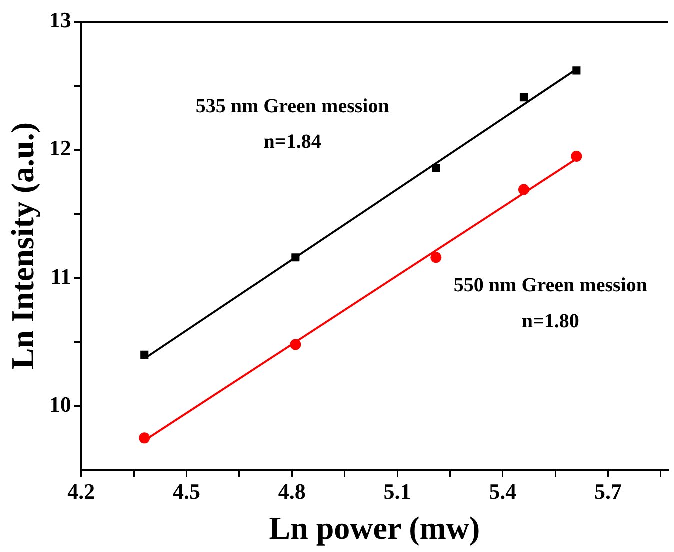 The image size is (674, 552). Describe the element at coordinates (187, 491) in the screenshot. I see `x-tick-label: 4.5` at that location.